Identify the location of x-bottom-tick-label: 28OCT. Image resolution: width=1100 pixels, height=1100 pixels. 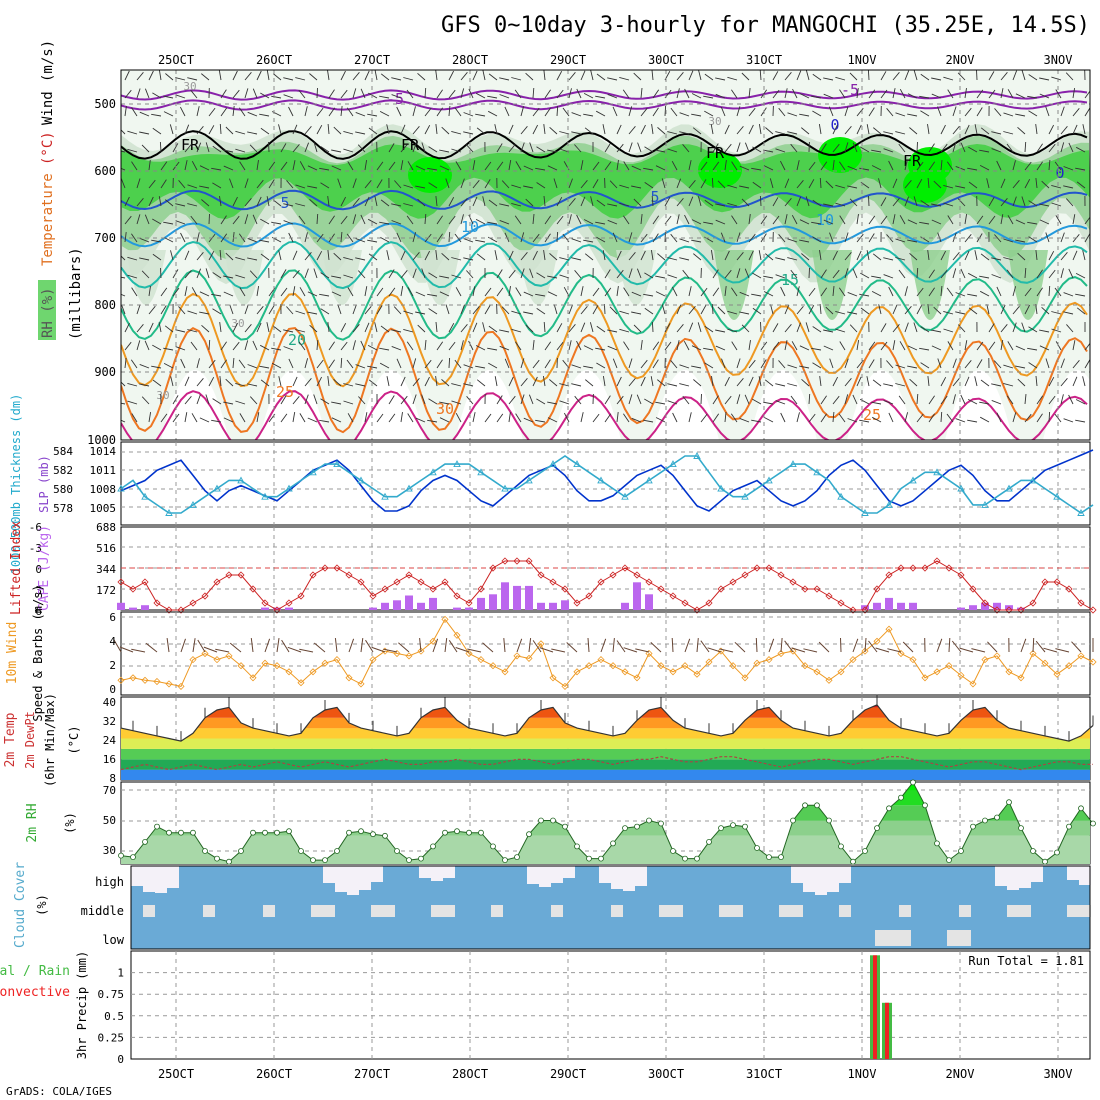
(470, 1074).